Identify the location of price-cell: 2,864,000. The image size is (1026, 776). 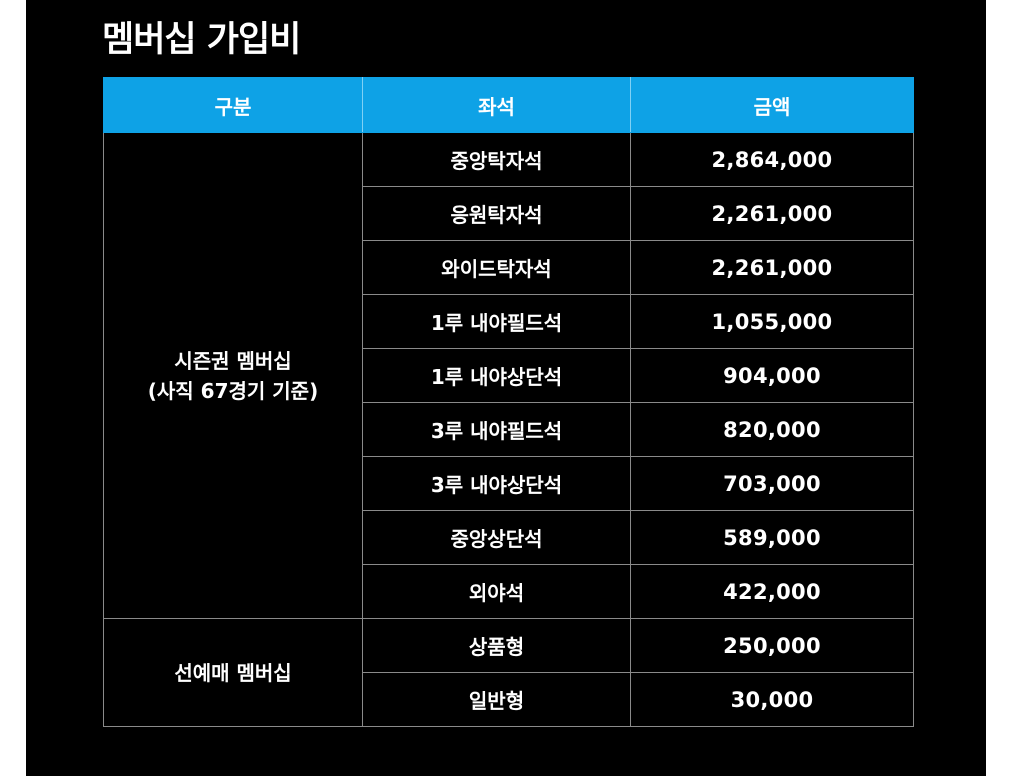
(772, 159).